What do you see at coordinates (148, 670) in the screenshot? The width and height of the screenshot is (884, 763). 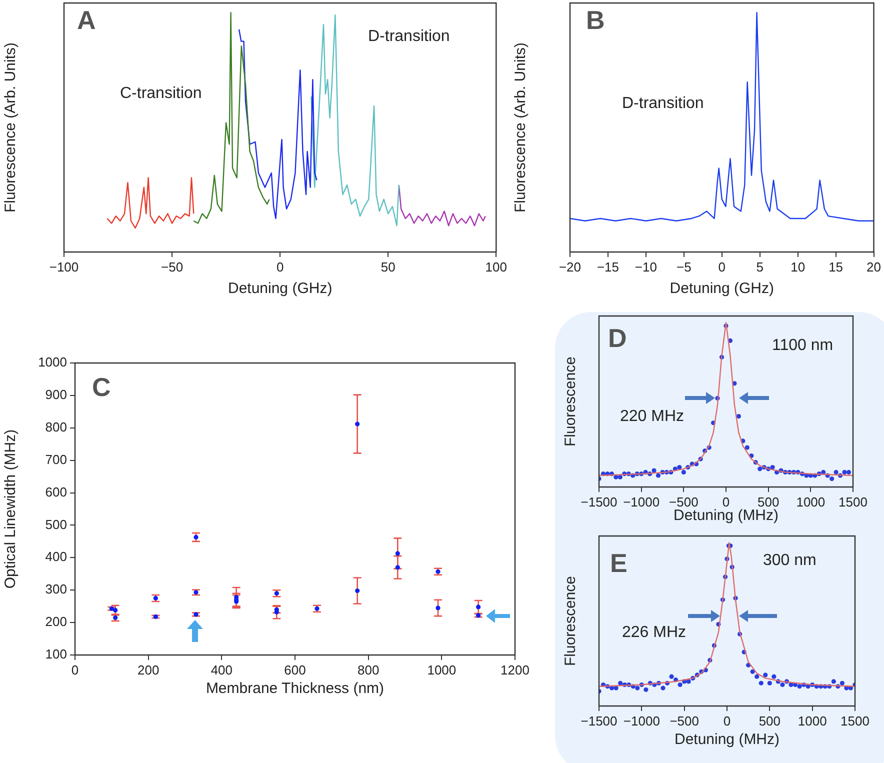 I see `x-tick-label: 200` at bounding box center [148, 670].